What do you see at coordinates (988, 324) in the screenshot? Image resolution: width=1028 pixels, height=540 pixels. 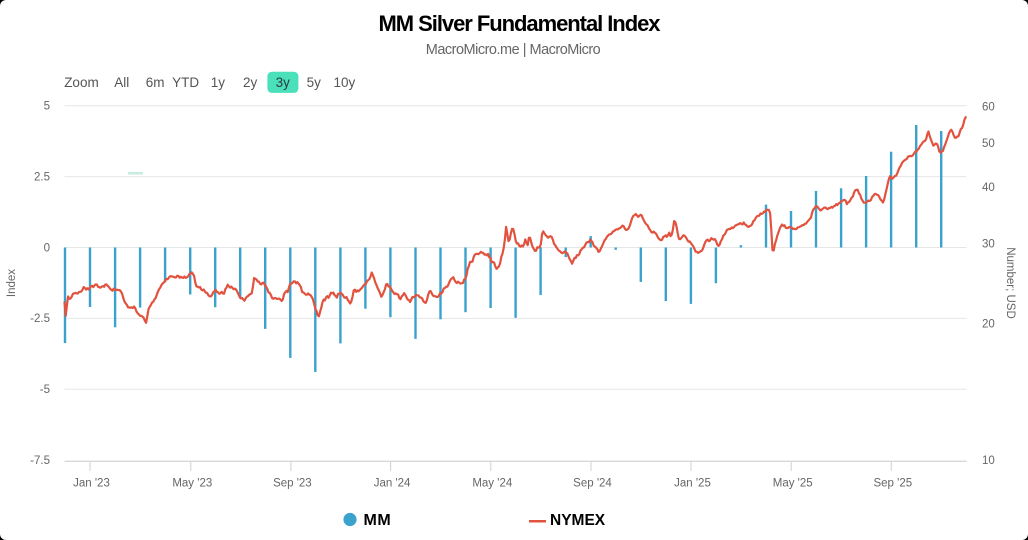 I see `svg-text: 20` at bounding box center [988, 324].